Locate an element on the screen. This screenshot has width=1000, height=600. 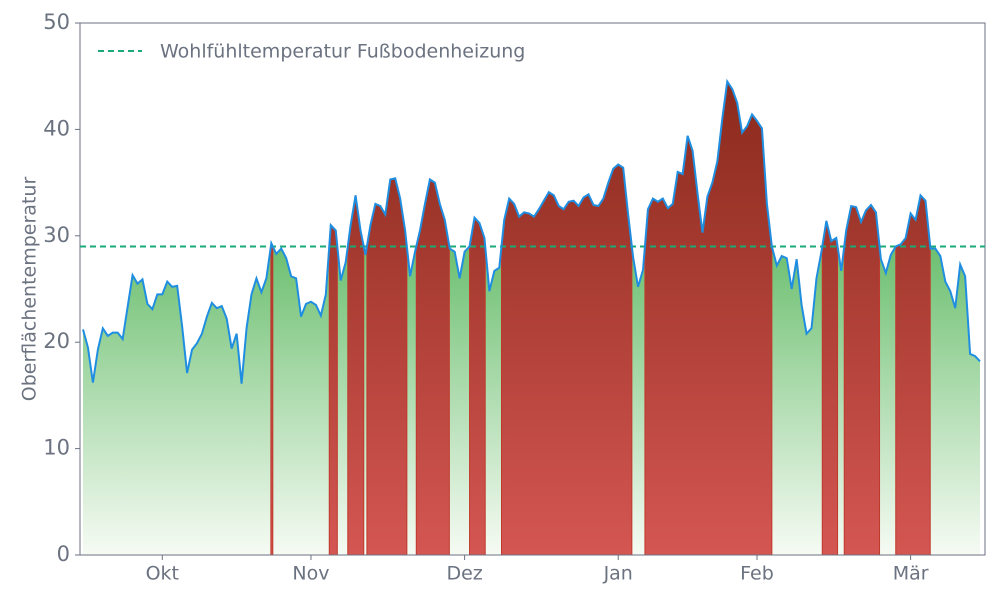
y-tick-label: 40 is located at coordinates (56, 128).